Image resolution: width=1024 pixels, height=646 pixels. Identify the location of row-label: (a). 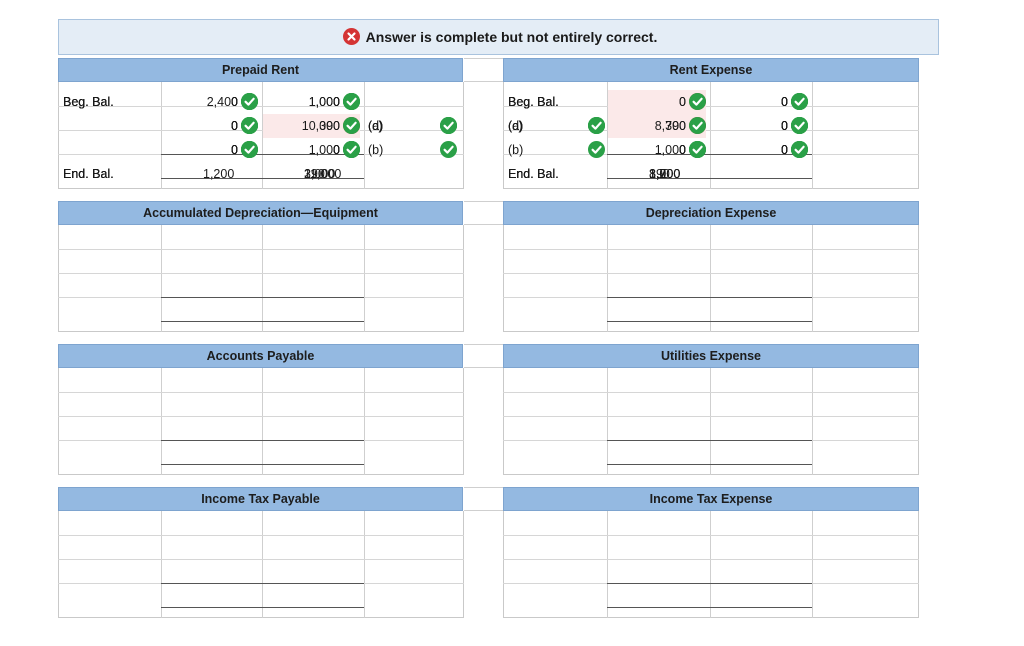
(516, 126).